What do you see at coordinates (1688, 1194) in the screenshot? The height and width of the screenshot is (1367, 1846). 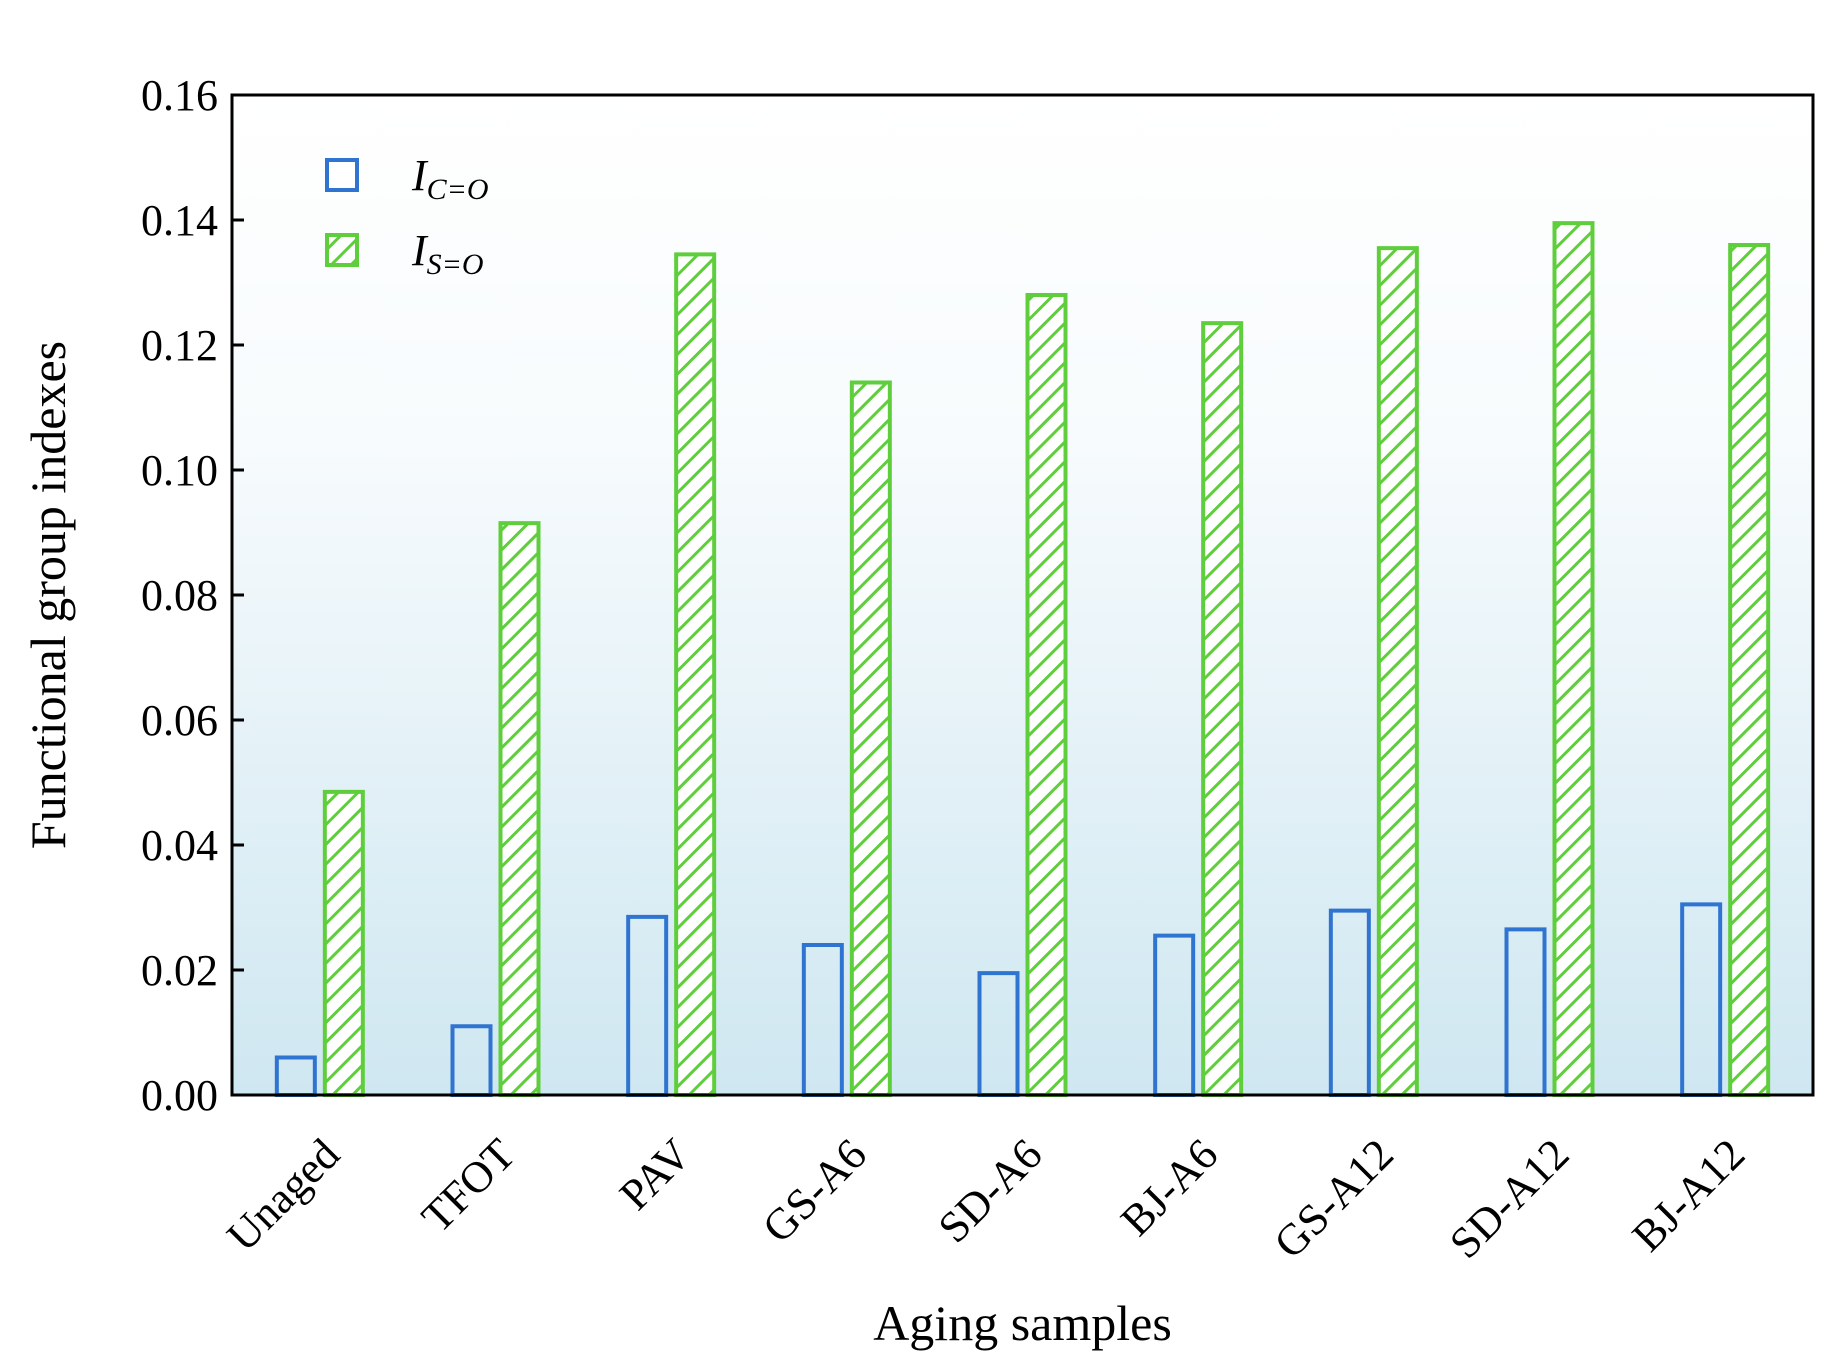 I see `x-tick-label: BJ-A12` at bounding box center [1688, 1194].